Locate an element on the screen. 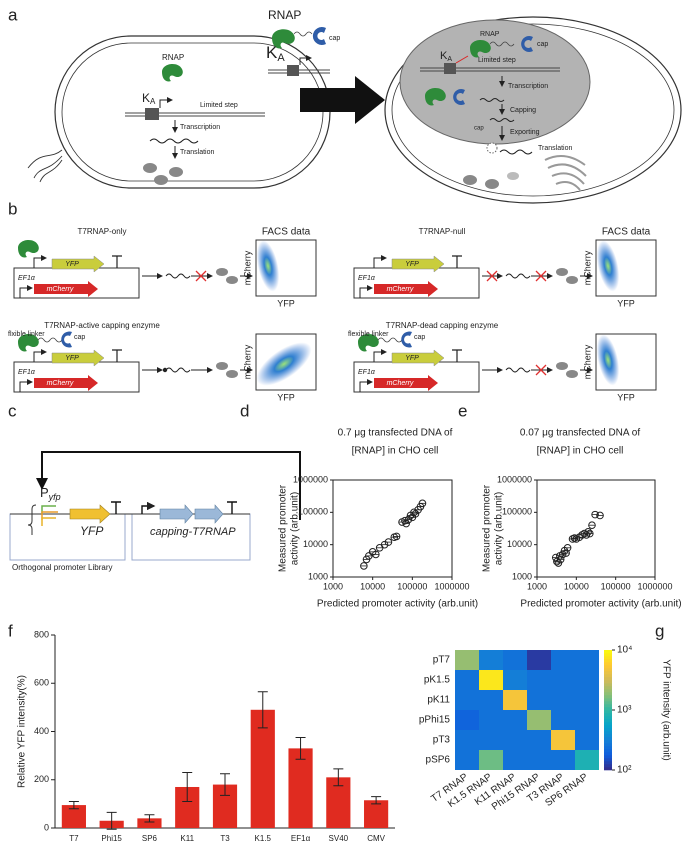  x-tick-label: T3 is located at coordinates (225, 838).